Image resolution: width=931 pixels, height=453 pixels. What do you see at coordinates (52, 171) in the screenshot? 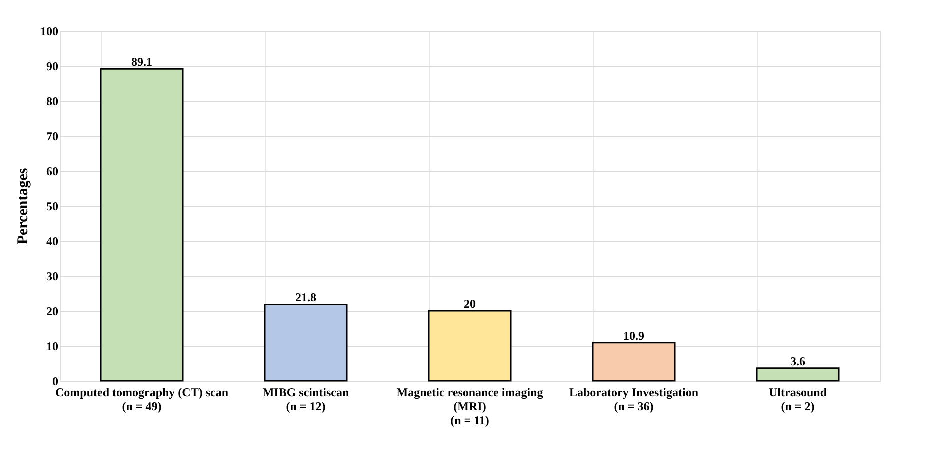
I see `y-tick-label: 60` at bounding box center [52, 171].